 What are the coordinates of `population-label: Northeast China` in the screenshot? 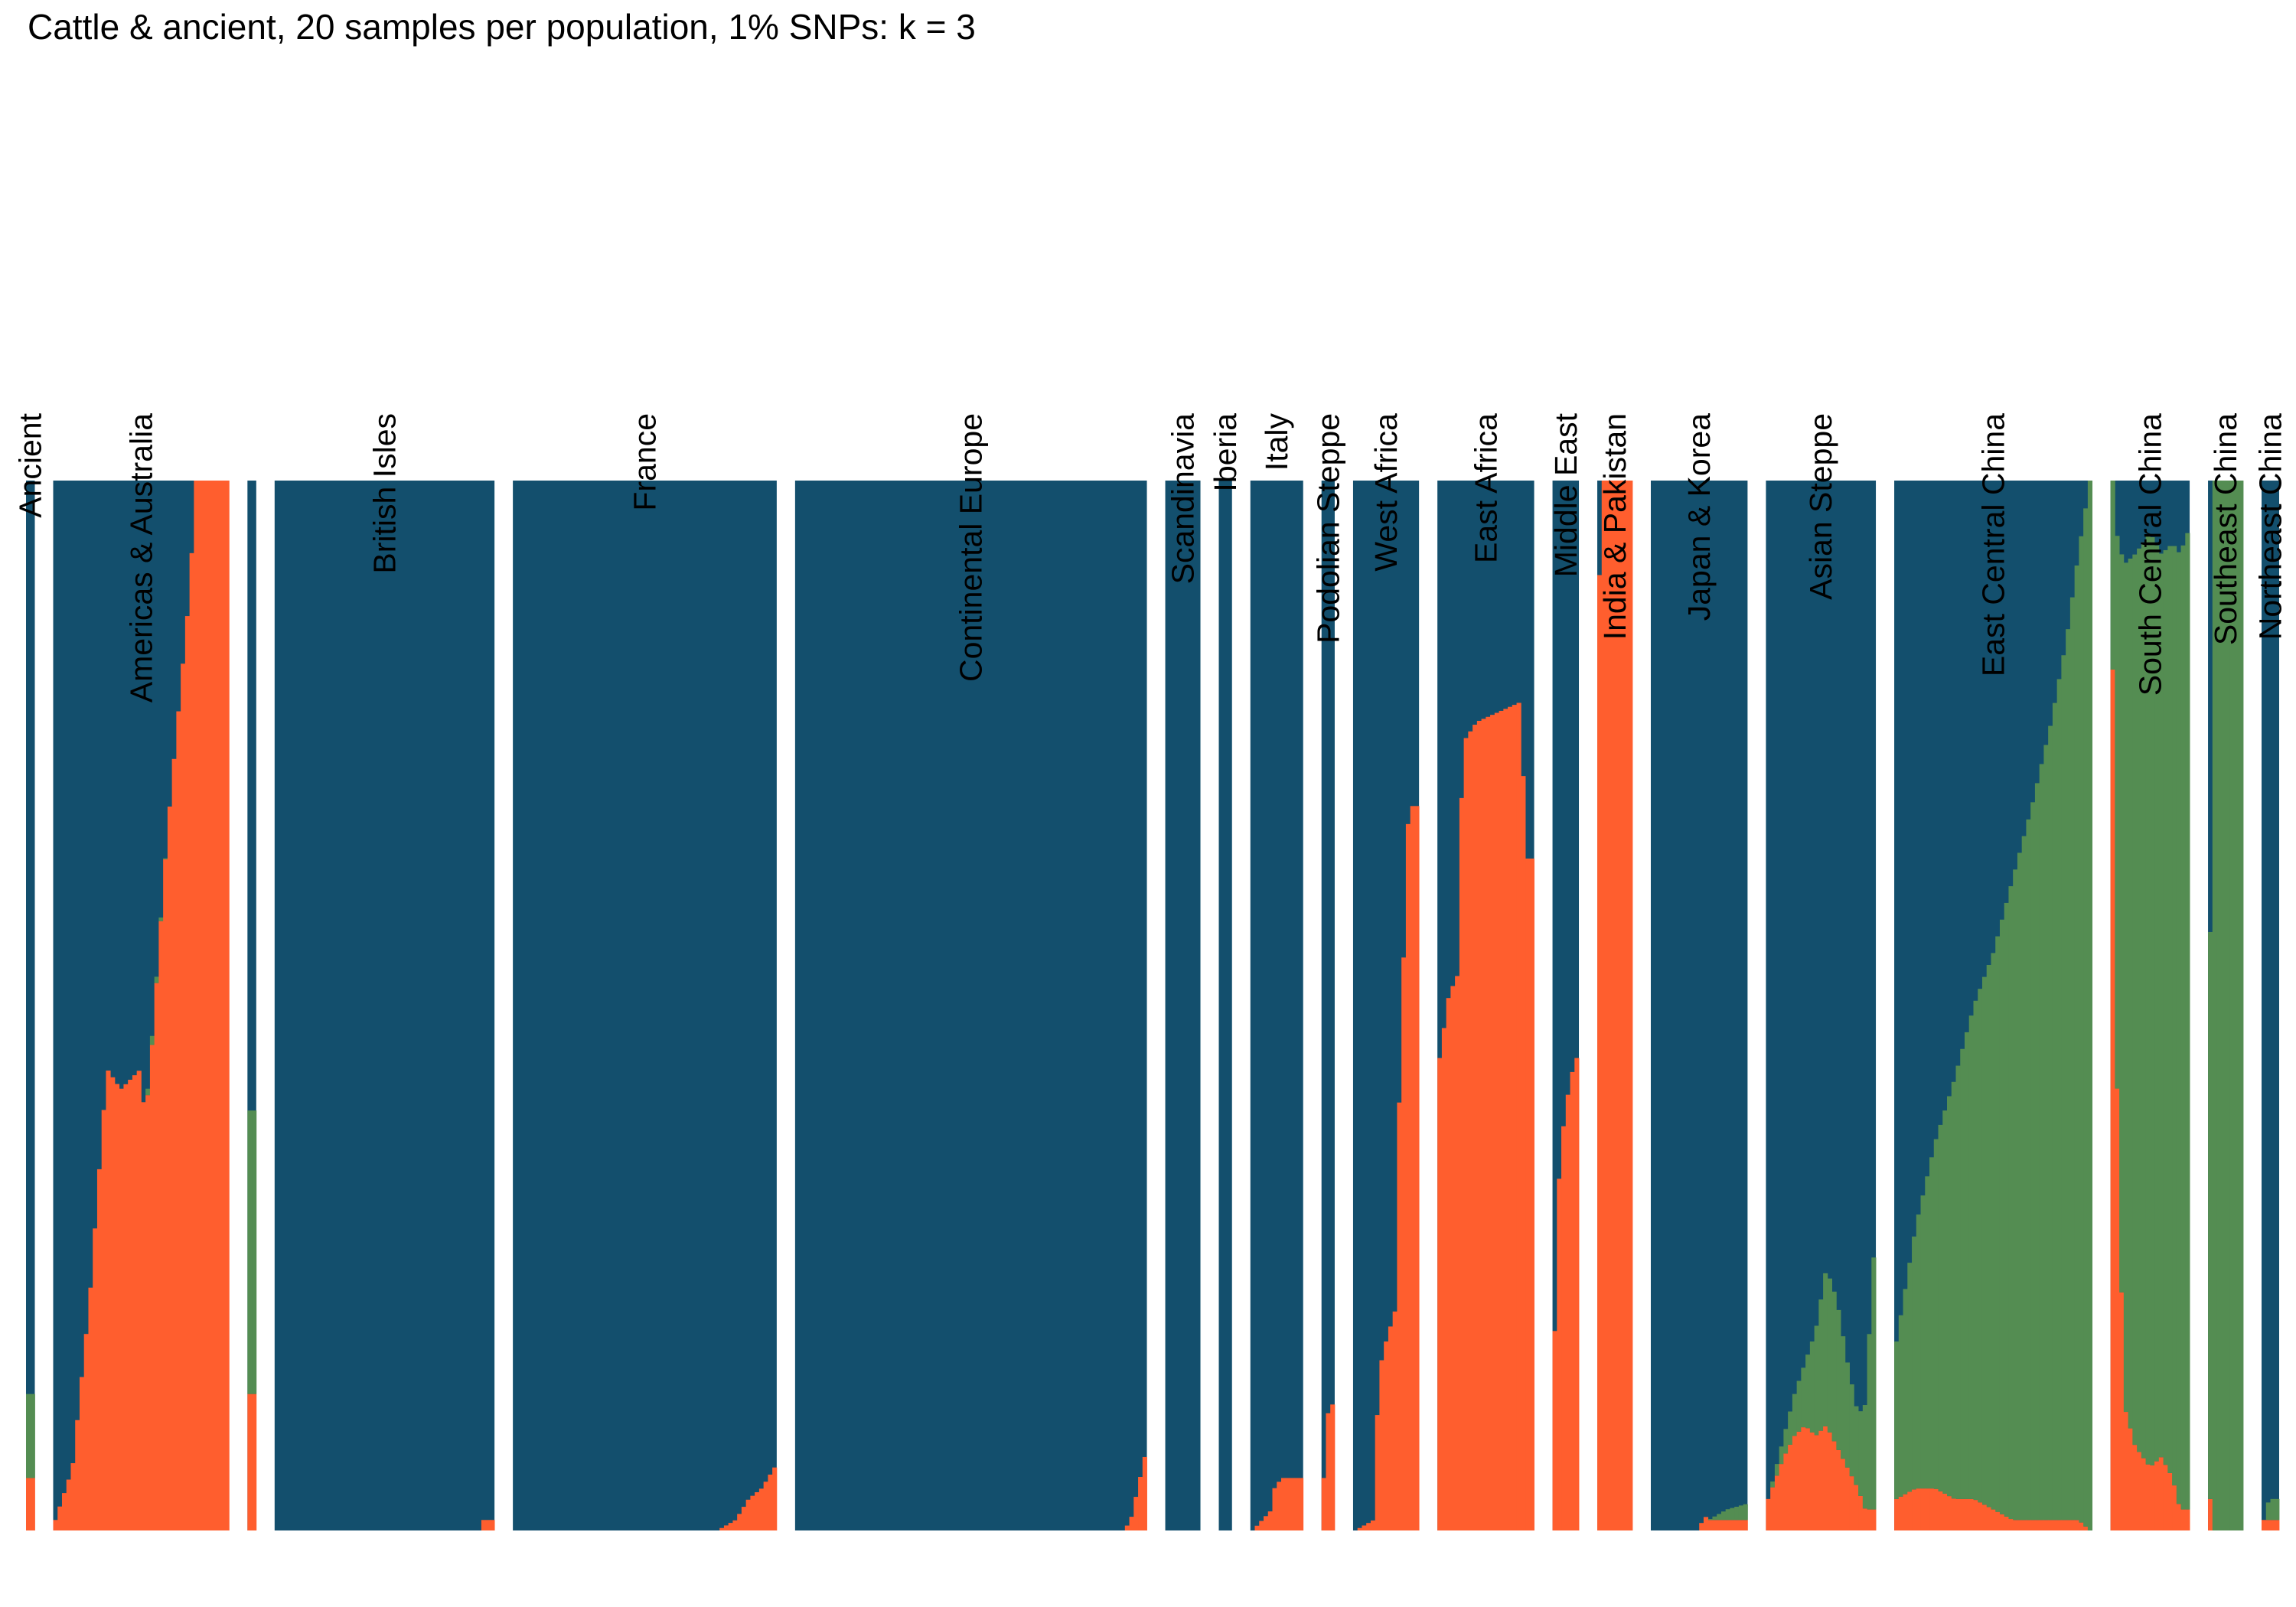 It's located at (2270, 526).